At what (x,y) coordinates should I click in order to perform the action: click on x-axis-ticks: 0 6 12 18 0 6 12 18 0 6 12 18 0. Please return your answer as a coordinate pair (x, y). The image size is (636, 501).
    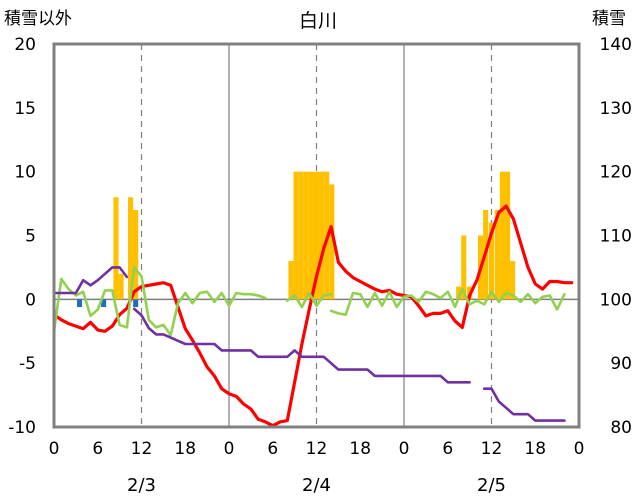
    Looking at the image, I should click on (317, 449).